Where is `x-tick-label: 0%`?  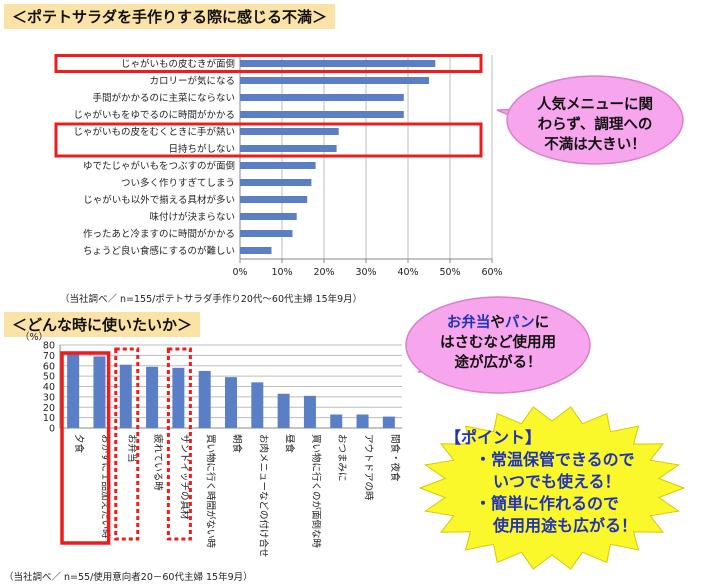
x-tick-label: 0% is located at coordinates (239, 272).